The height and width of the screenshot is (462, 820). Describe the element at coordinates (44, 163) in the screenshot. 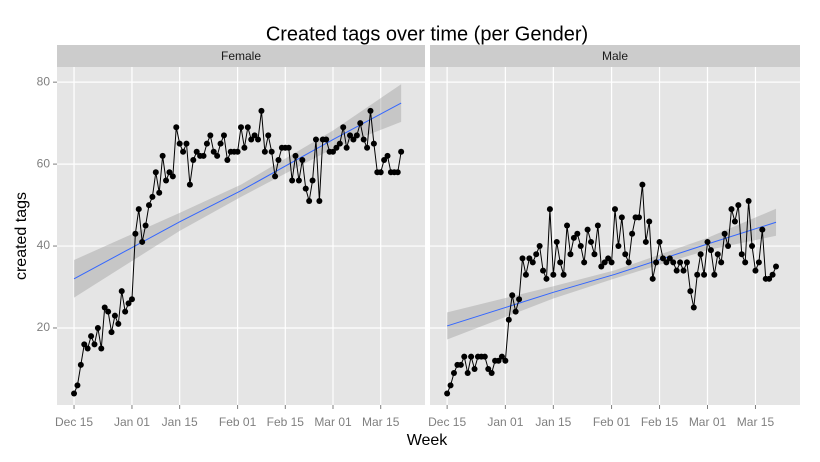

I see `y-tick-label: 60` at that location.